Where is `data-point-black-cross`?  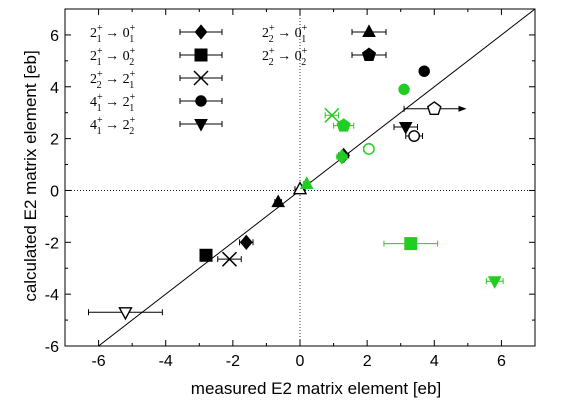 data-point-black-cross is located at coordinates (229, 259).